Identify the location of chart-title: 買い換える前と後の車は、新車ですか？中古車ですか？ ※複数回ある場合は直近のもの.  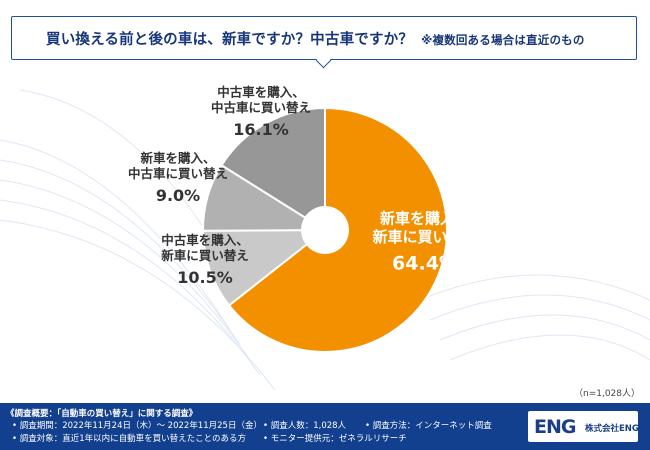
(315, 38).